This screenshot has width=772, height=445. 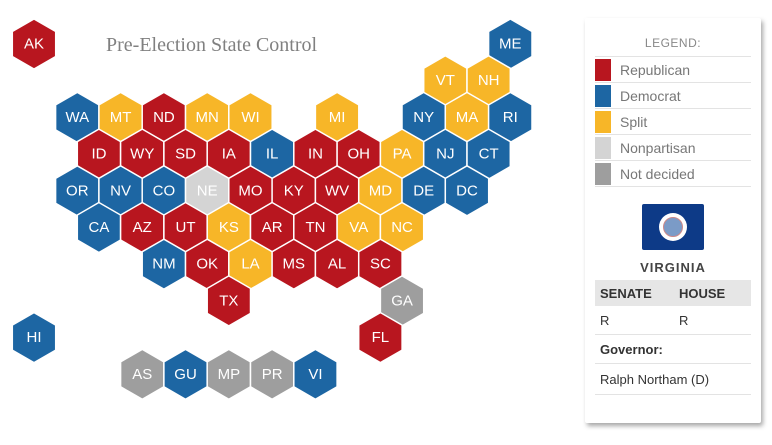 I want to click on state-hex-pr: PR, so click(x=272, y=374).